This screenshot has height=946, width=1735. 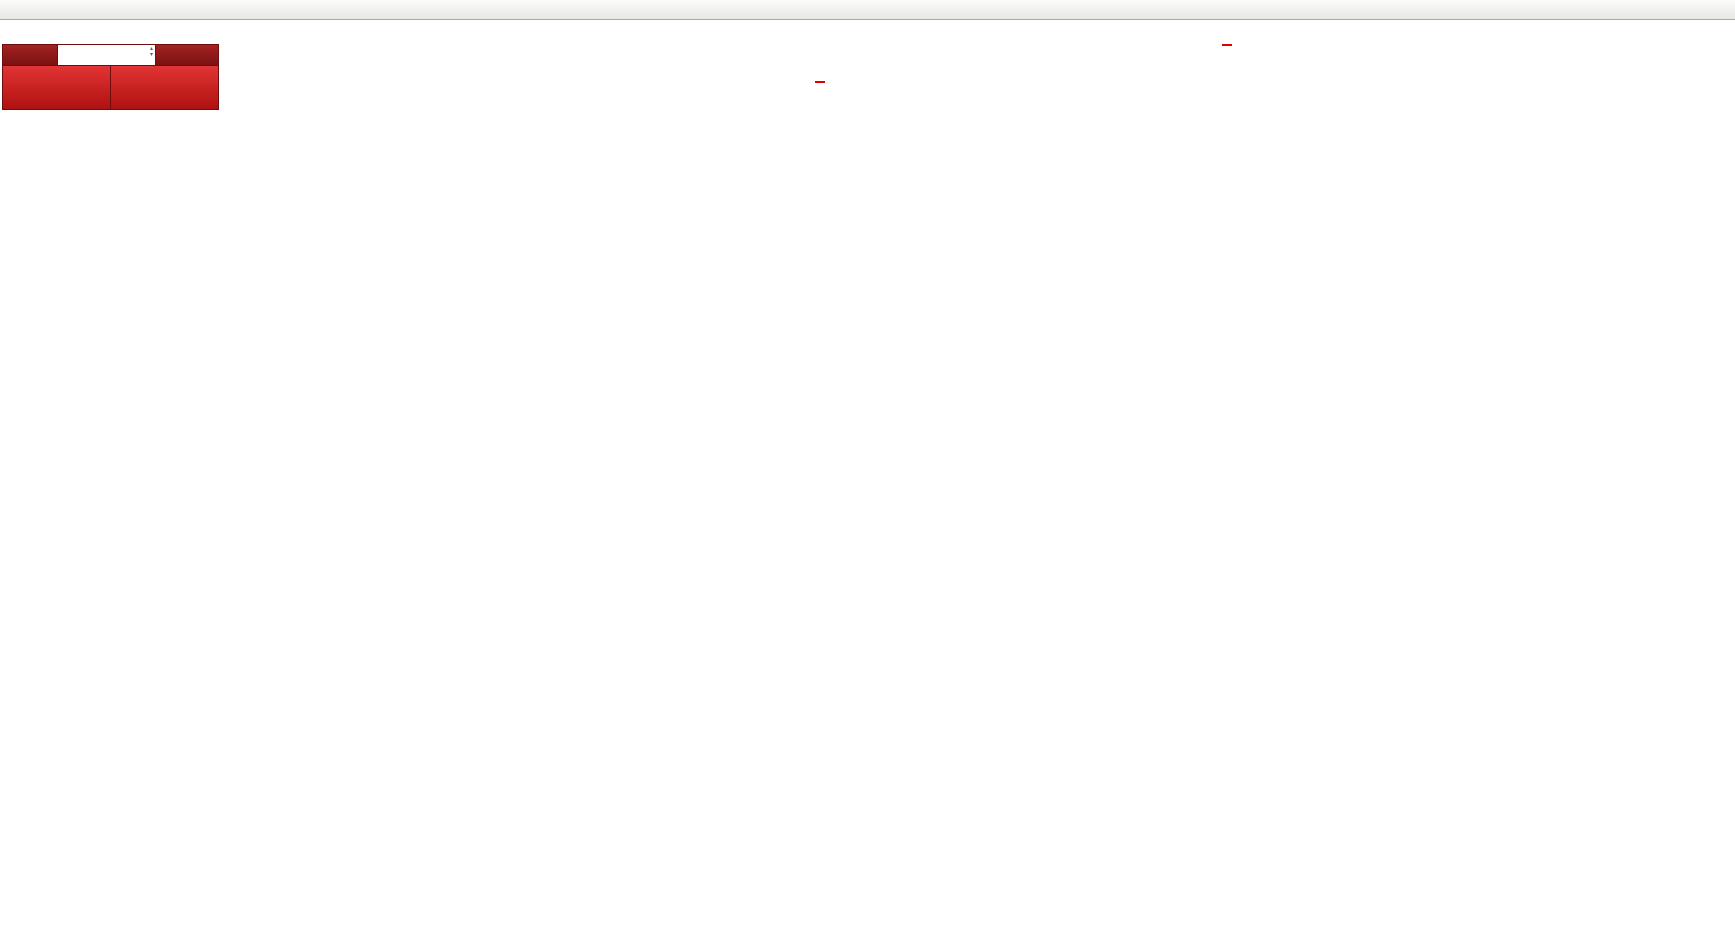 What do you see at coordinates (164, 87) in the screenshot?
I see `buy-price-panel` at bounding box center [164, 87].